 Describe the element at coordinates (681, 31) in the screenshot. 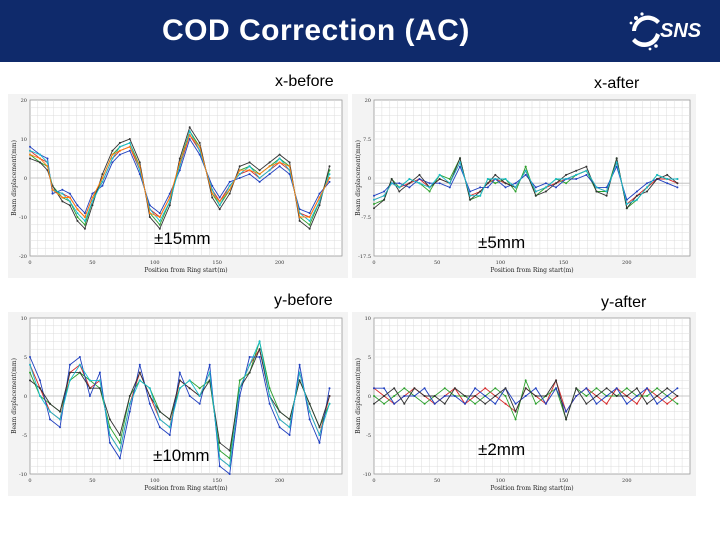

I see `logo-text: SNS` at that location.